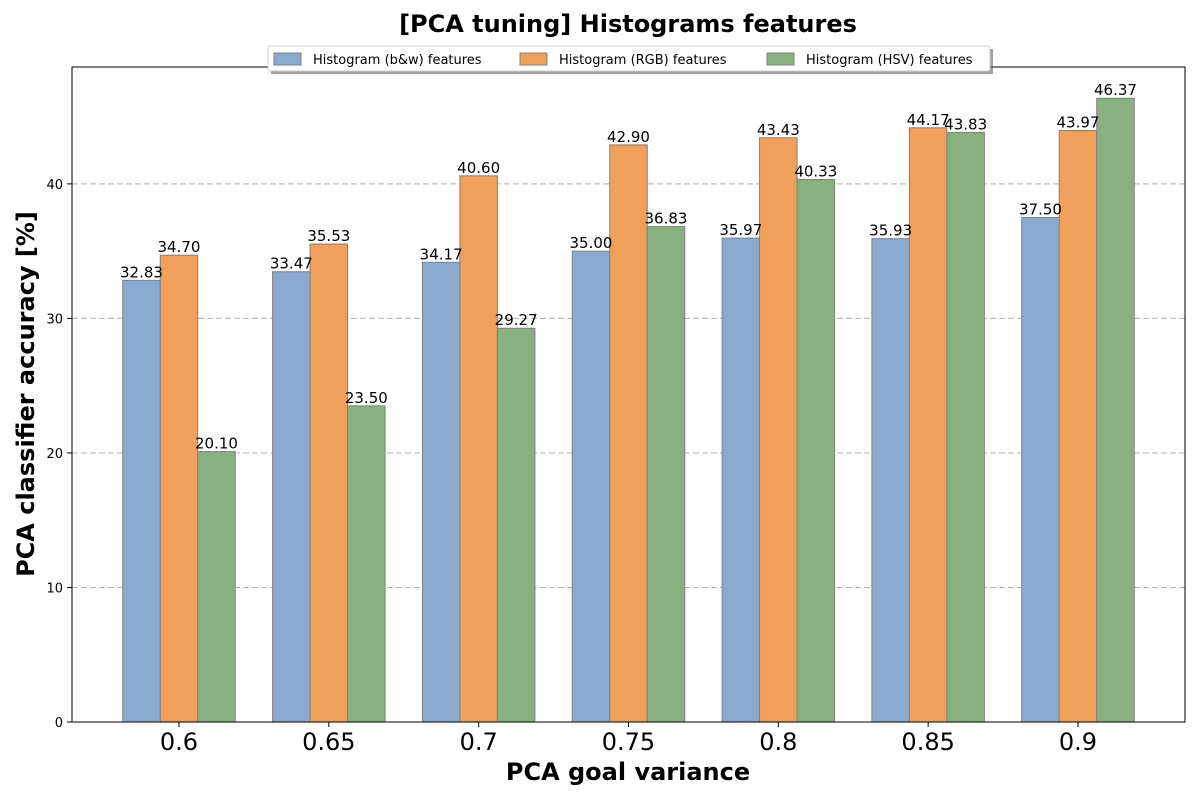 The height and width of the screenshot is (800, 1200). I want to click on bar-value-label: 23.50, so click(366, 398).